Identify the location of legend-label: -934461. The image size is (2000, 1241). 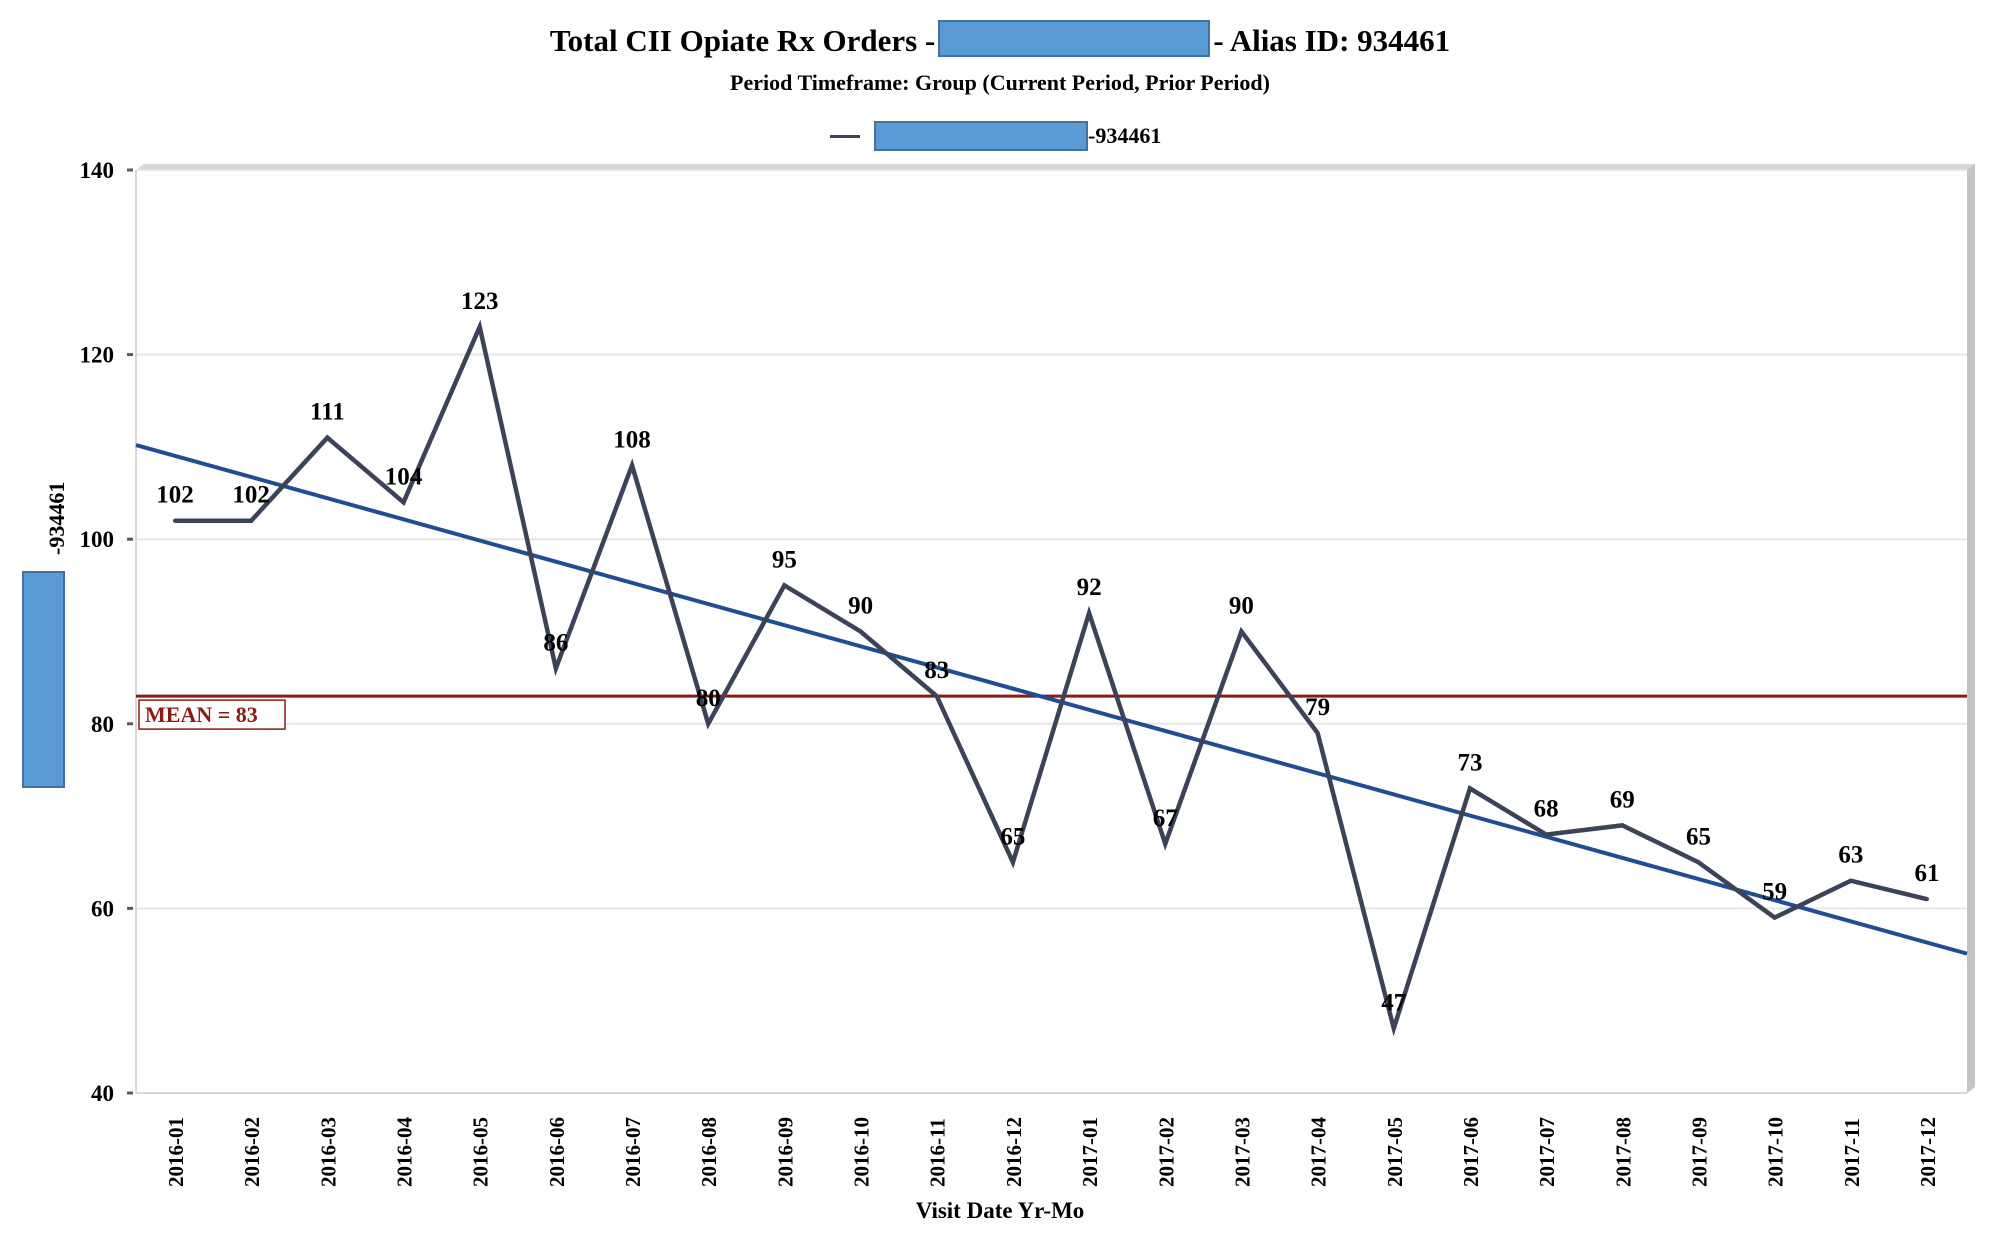
(1125, 135).